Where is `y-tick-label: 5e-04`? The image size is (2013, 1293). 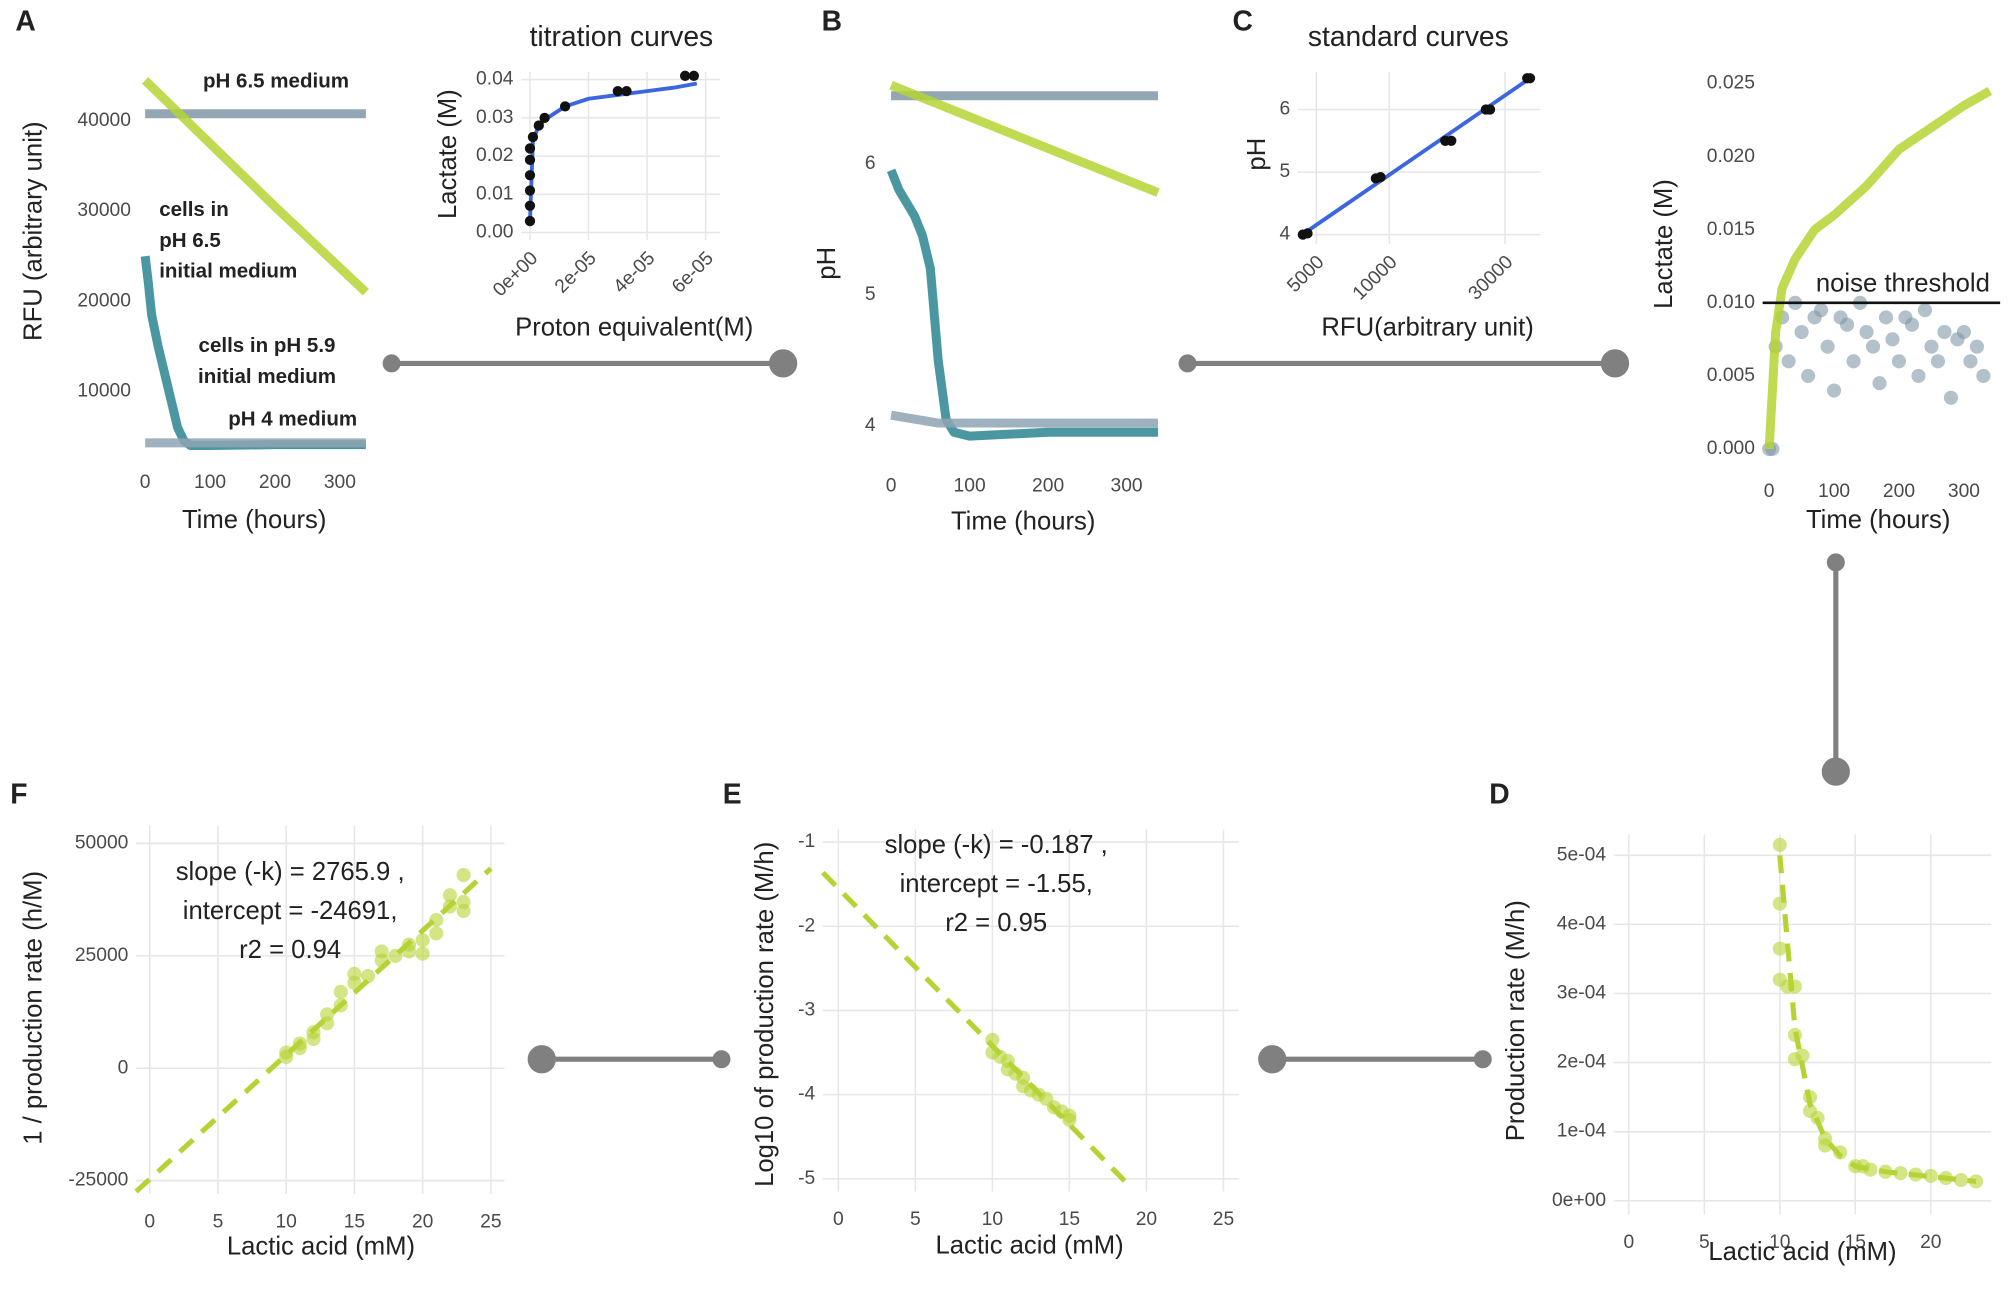 y-tick-label: 5e-04 is located at coordinates (1582, 854).